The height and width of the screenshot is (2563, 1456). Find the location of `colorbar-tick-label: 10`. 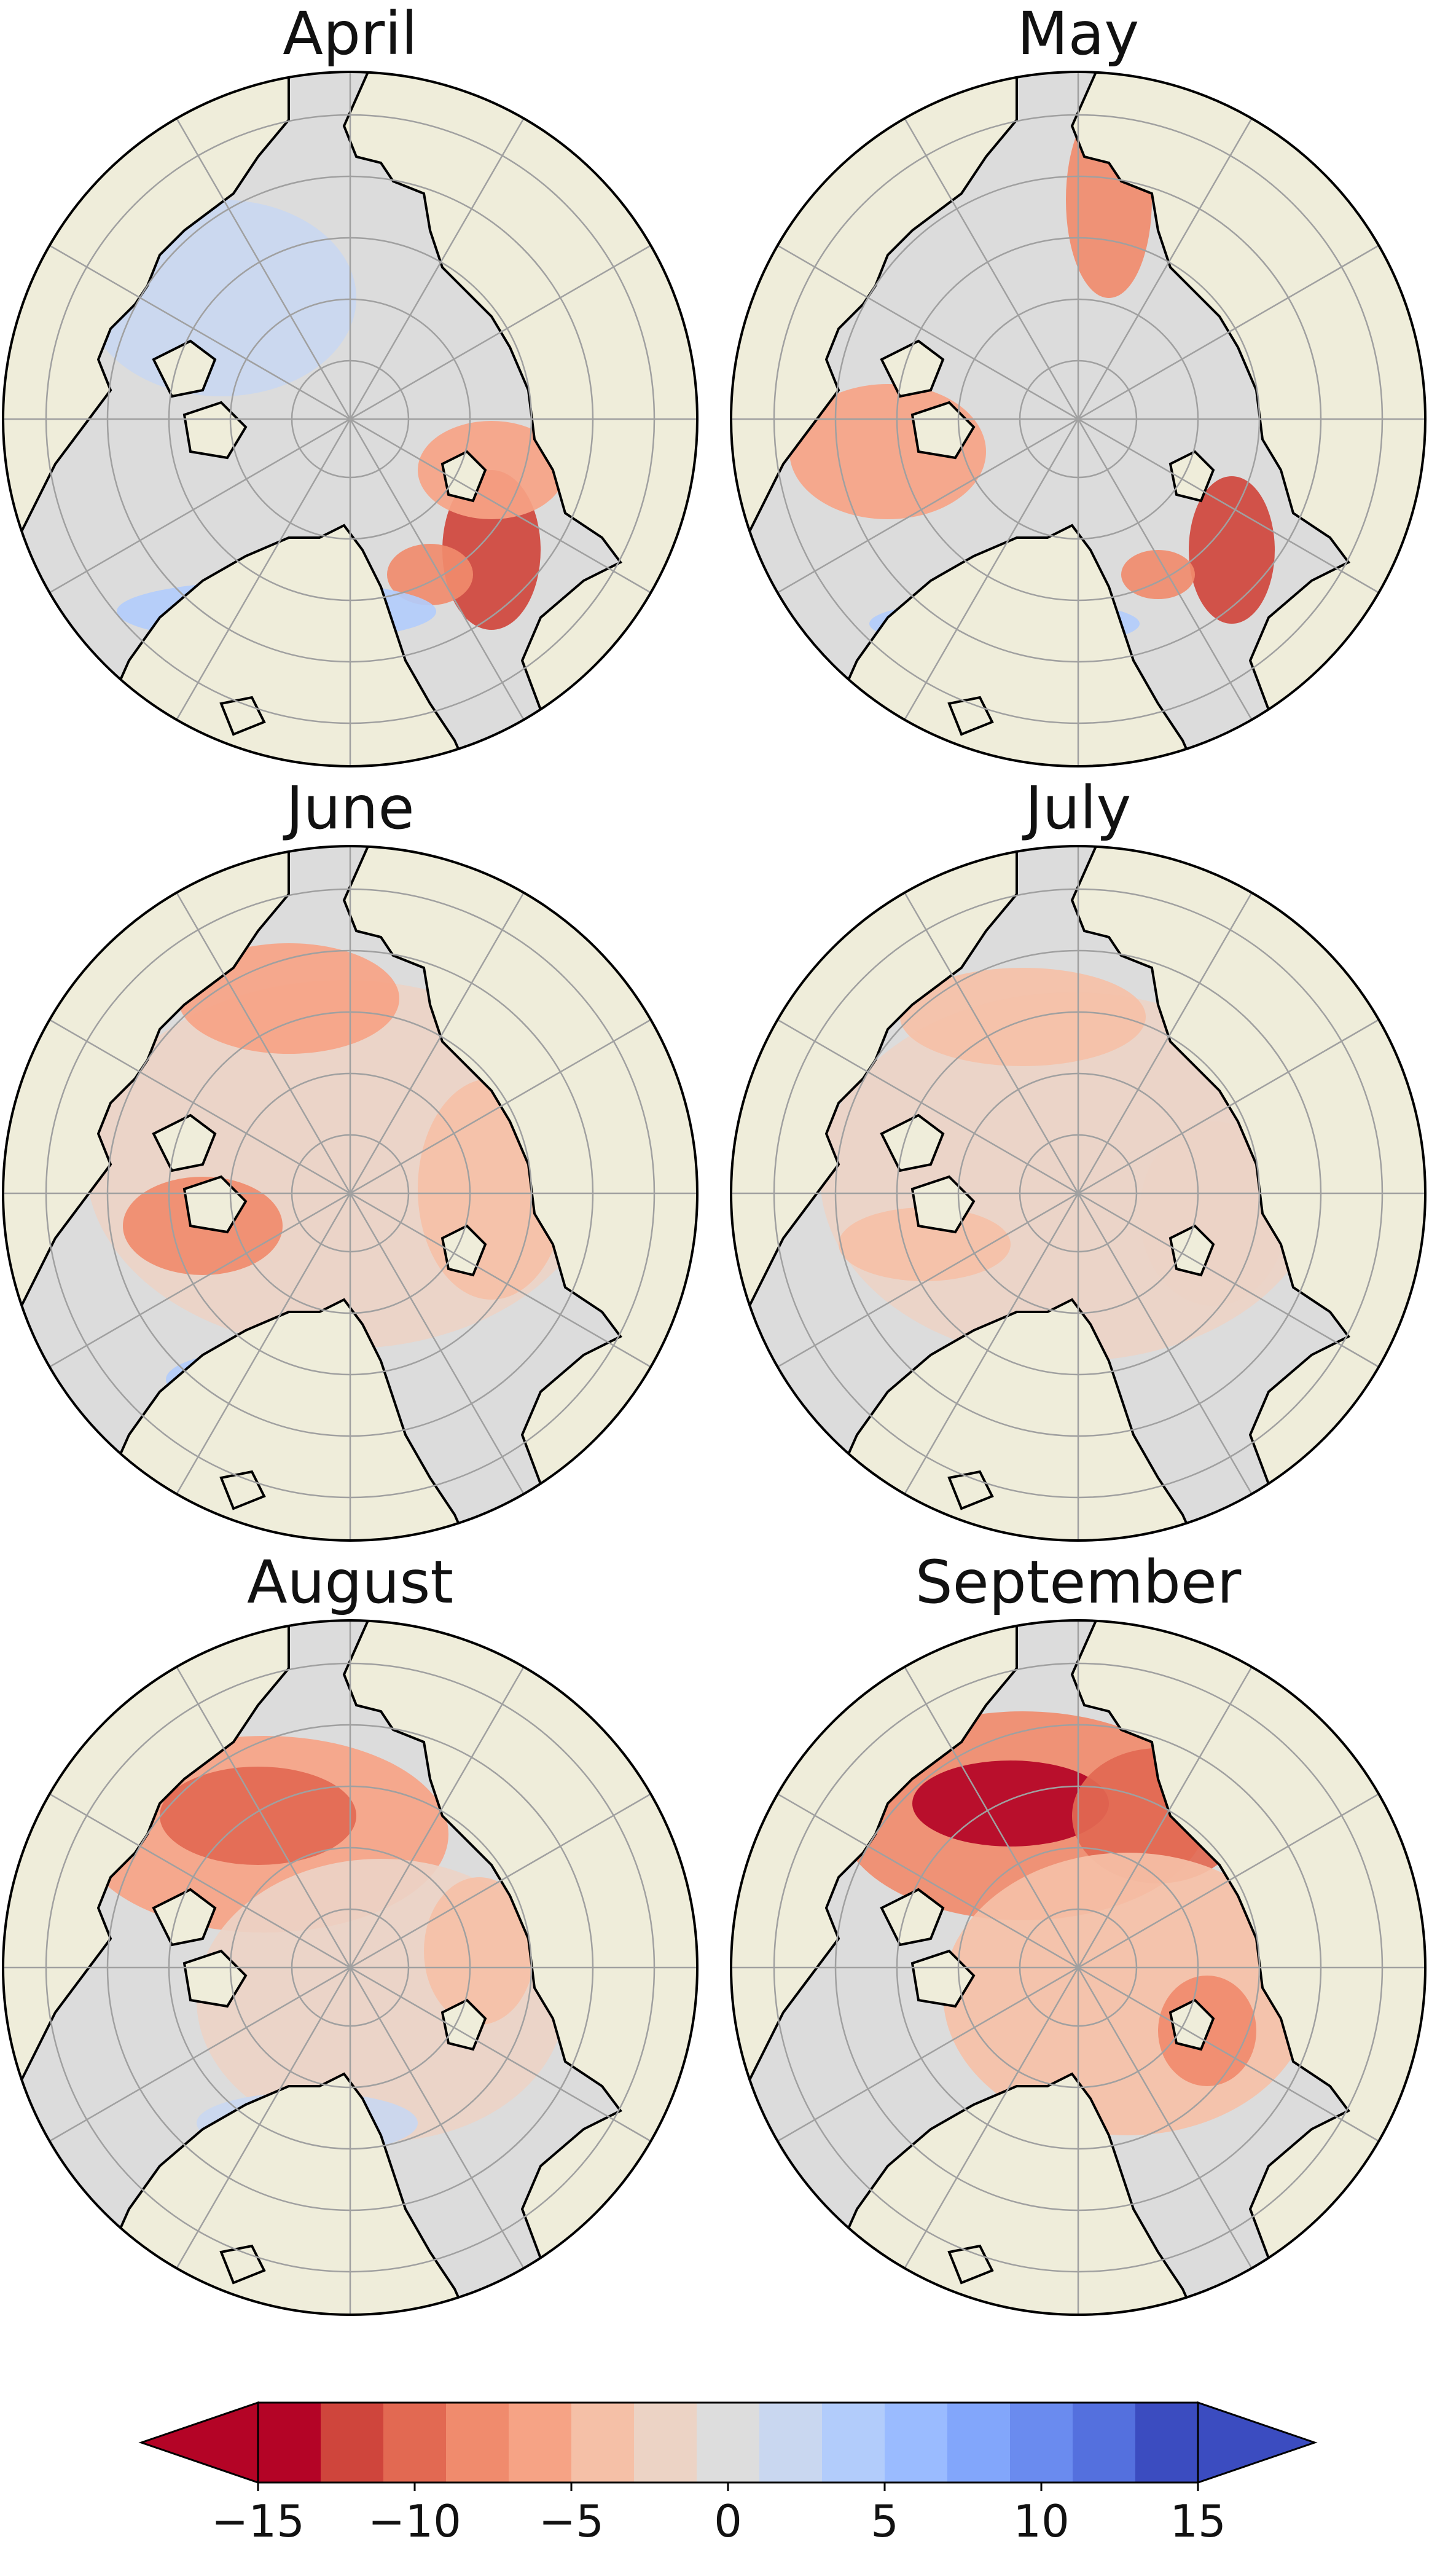

colorbar-tick-label: 10 is located at coordinates (1041, 2521).